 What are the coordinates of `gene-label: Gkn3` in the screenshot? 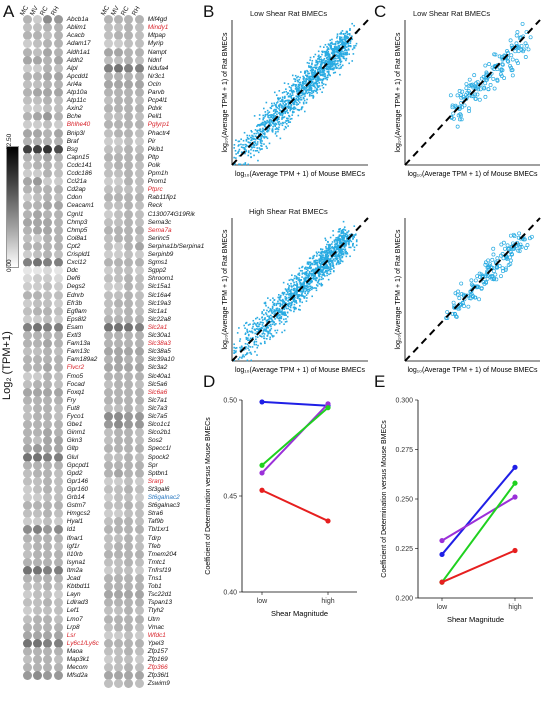 It's located at (74, 441).